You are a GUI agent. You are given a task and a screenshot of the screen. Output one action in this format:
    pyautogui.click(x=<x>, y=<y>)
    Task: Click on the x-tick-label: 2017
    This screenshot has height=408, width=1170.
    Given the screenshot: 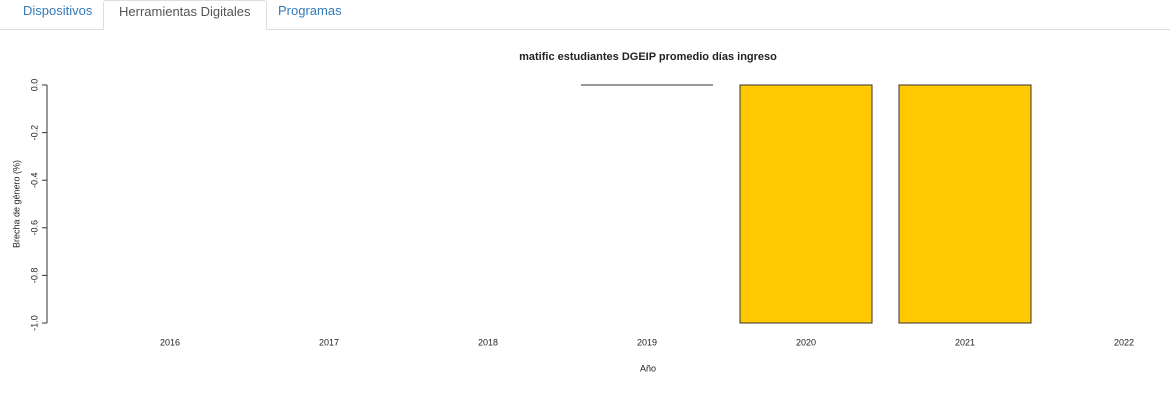 What is the action you would take?
    pyautogui.click(x=329, y=342)
    